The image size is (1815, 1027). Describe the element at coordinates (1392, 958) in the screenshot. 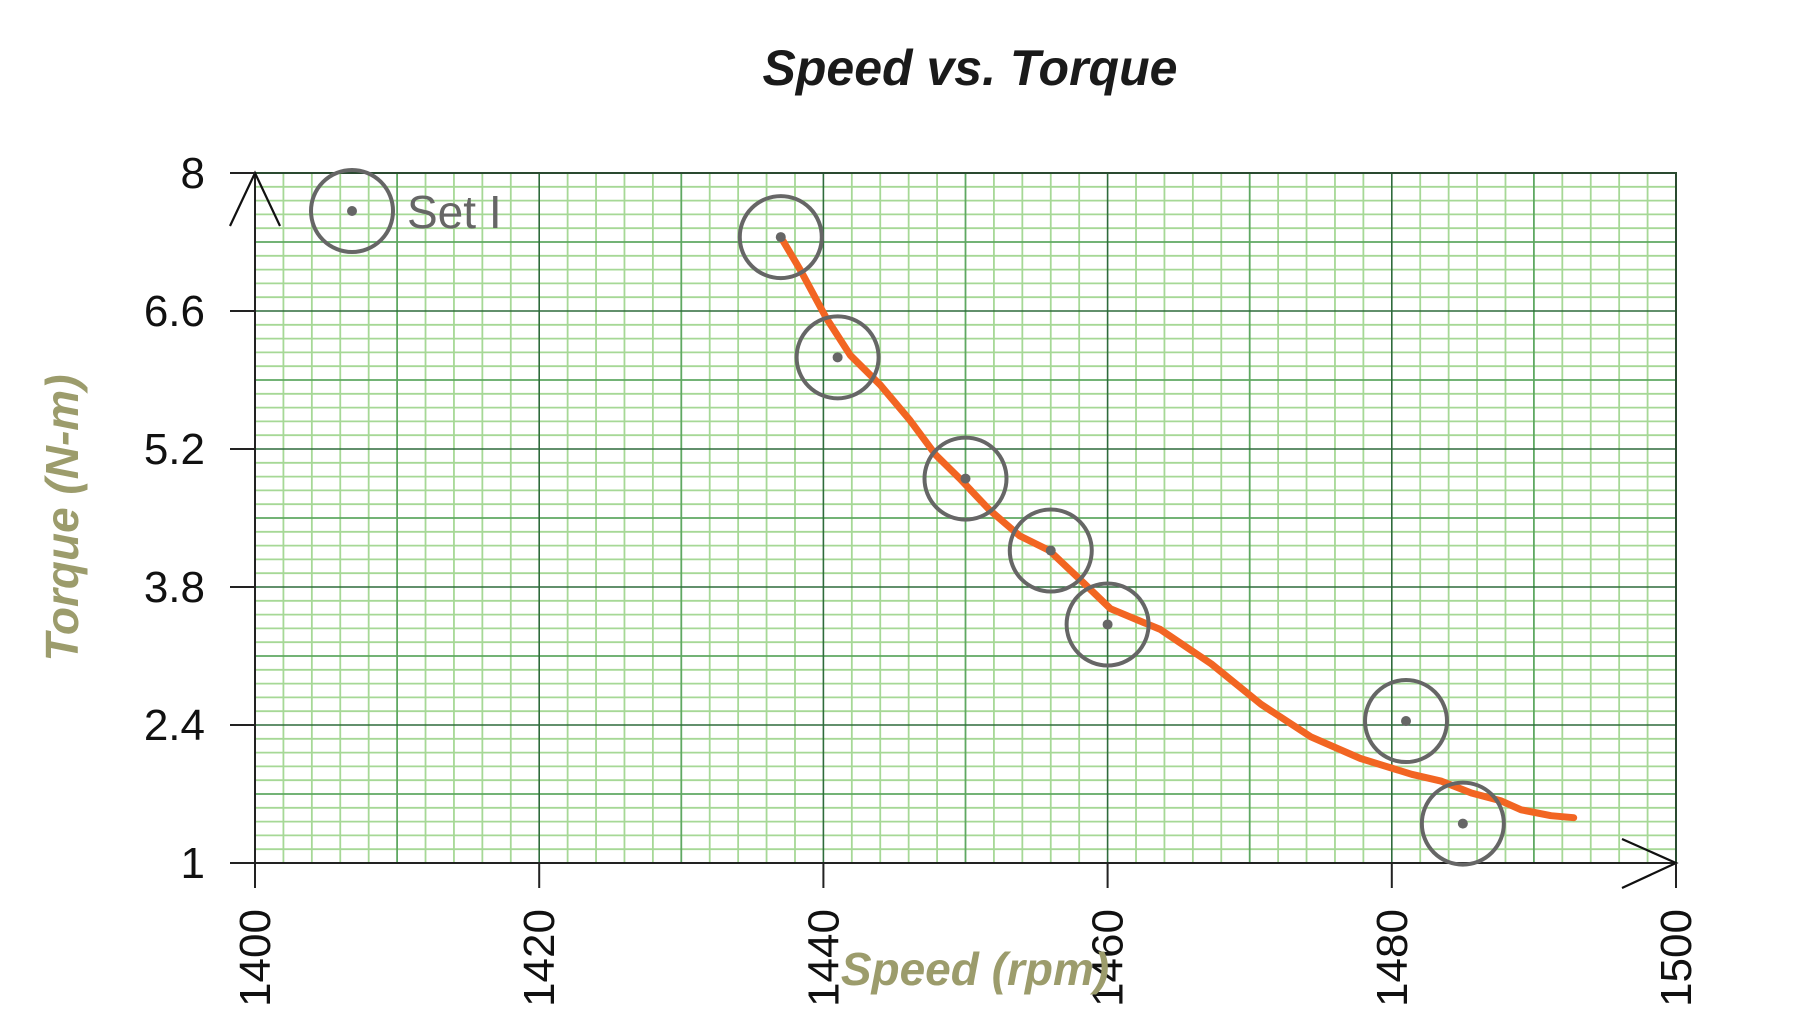

I see `x-tick-label: 1480` at that location.